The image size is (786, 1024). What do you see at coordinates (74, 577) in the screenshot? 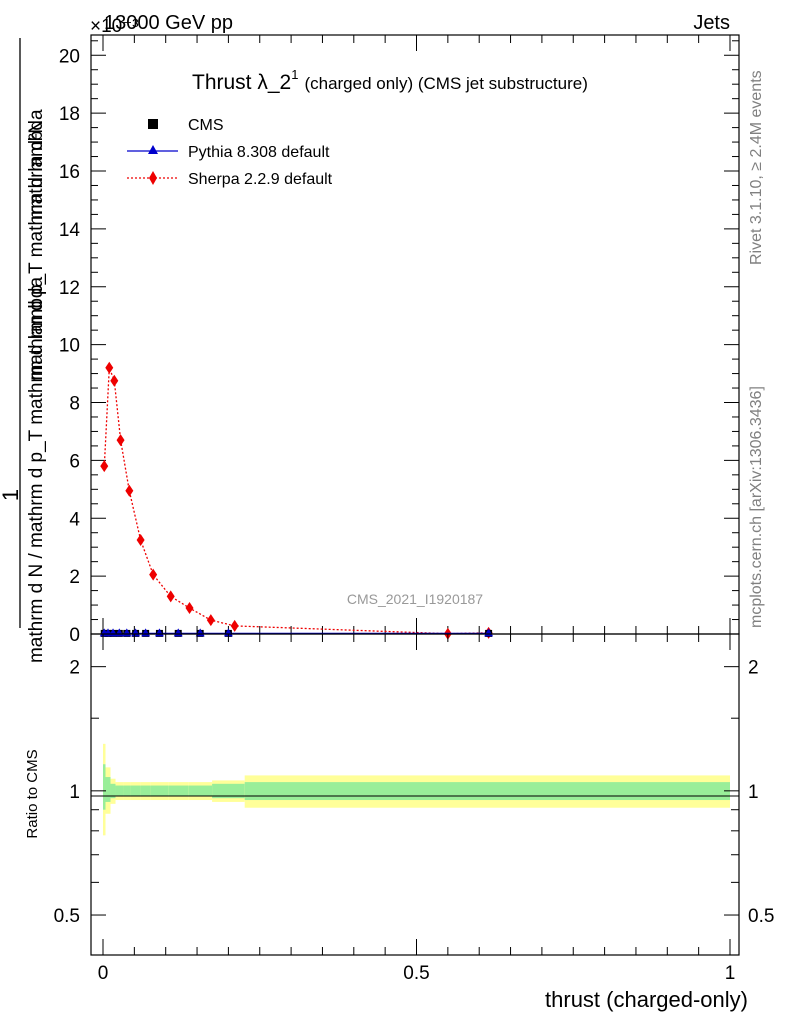
I see `y-tick-label: 2` at bounding box center [74, 577].